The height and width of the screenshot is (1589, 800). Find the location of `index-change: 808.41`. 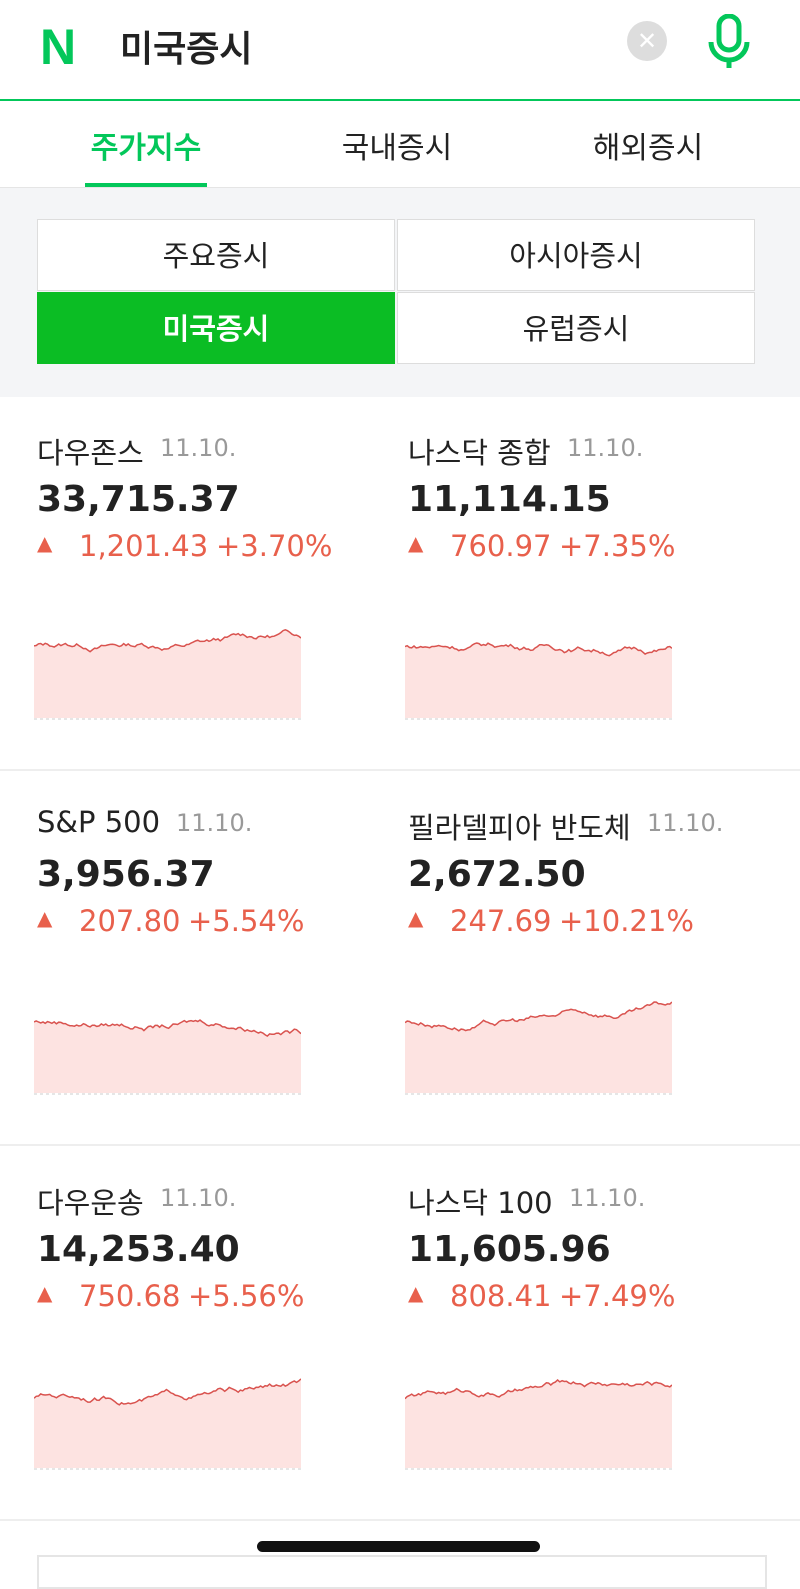

index-change: 808.41 is located at coordinates (501, 1296).